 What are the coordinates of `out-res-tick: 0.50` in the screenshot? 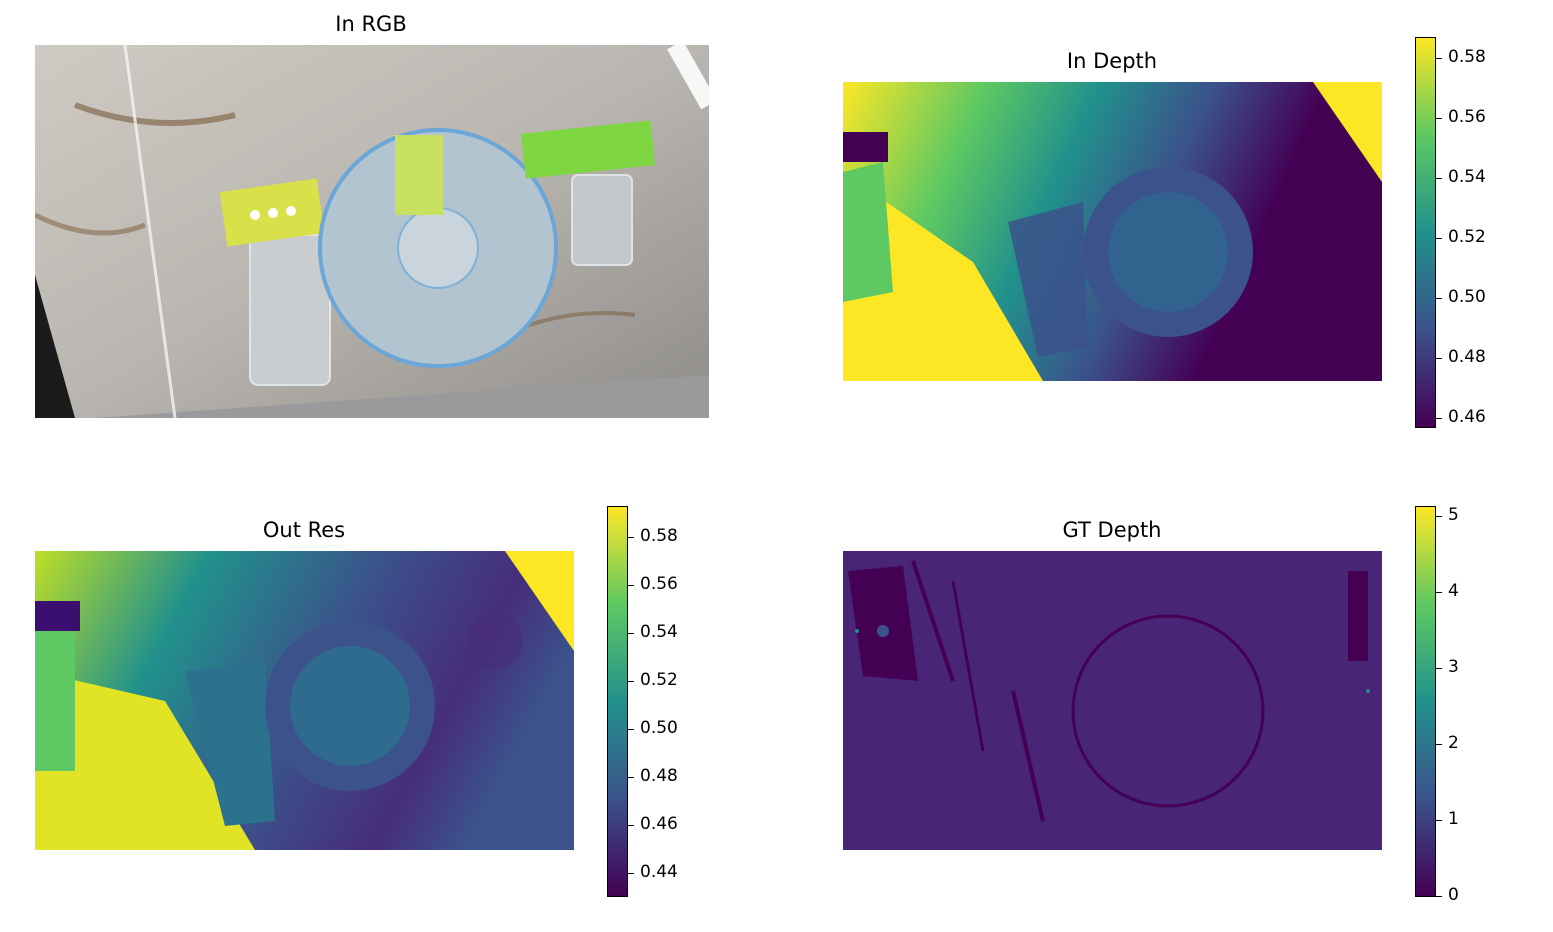 It's located at (659, 728).